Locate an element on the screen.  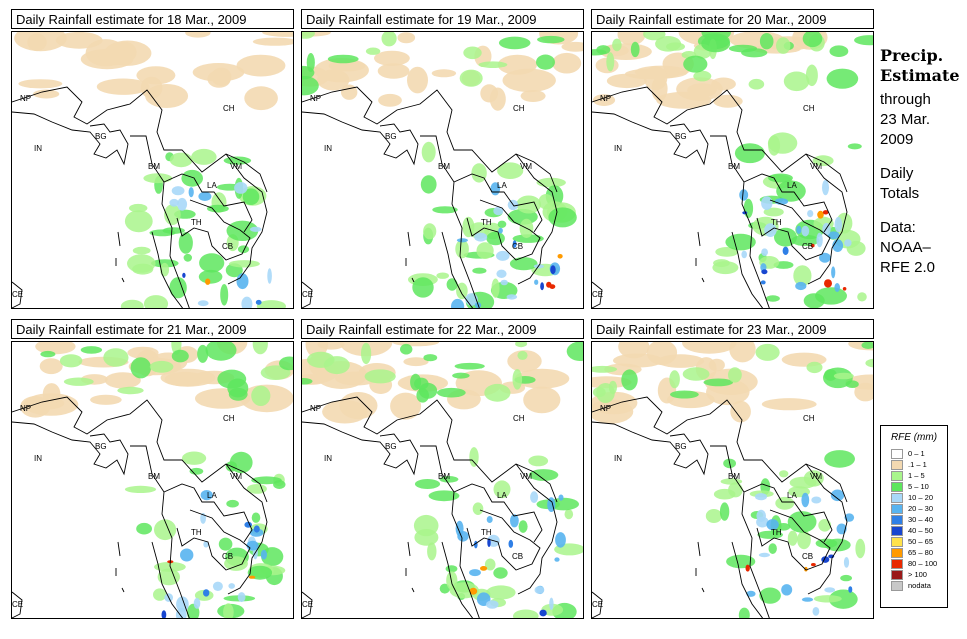
legend-item: 1 – 5 is located at coordinates (914, 475).